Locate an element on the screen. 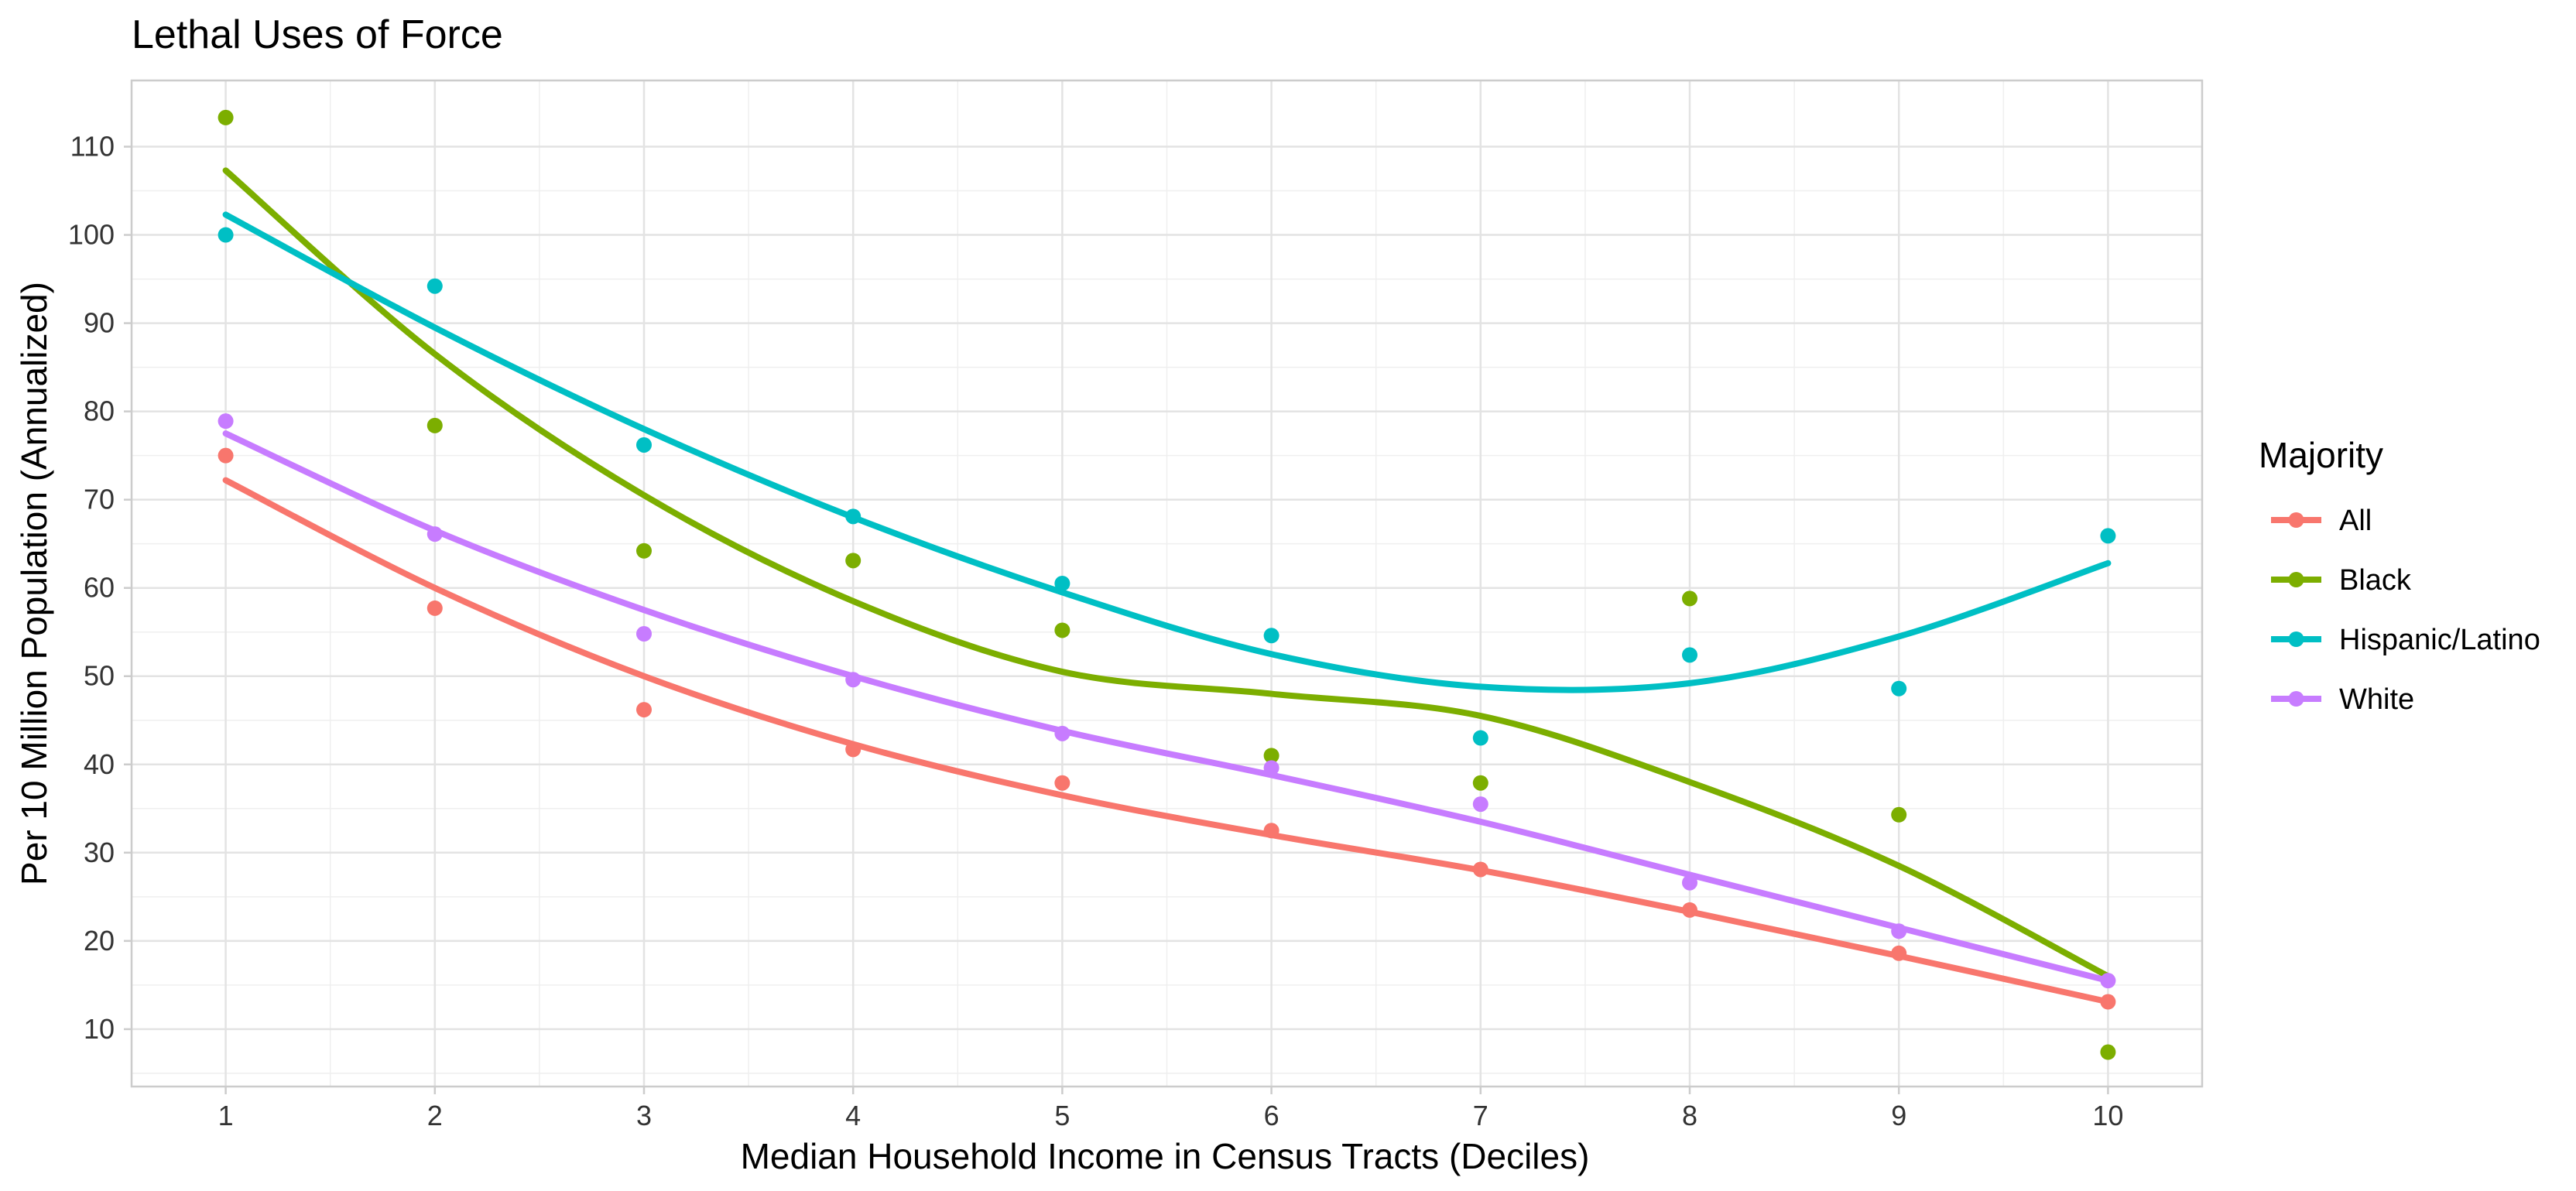 The image size is (2576, 1191). x-tick-label: 9 is located at coordinates (1898, 1115).